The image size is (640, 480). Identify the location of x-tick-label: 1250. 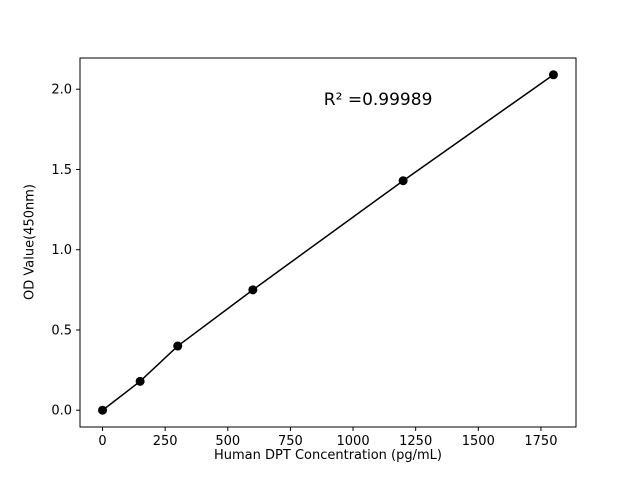
(415, 441).